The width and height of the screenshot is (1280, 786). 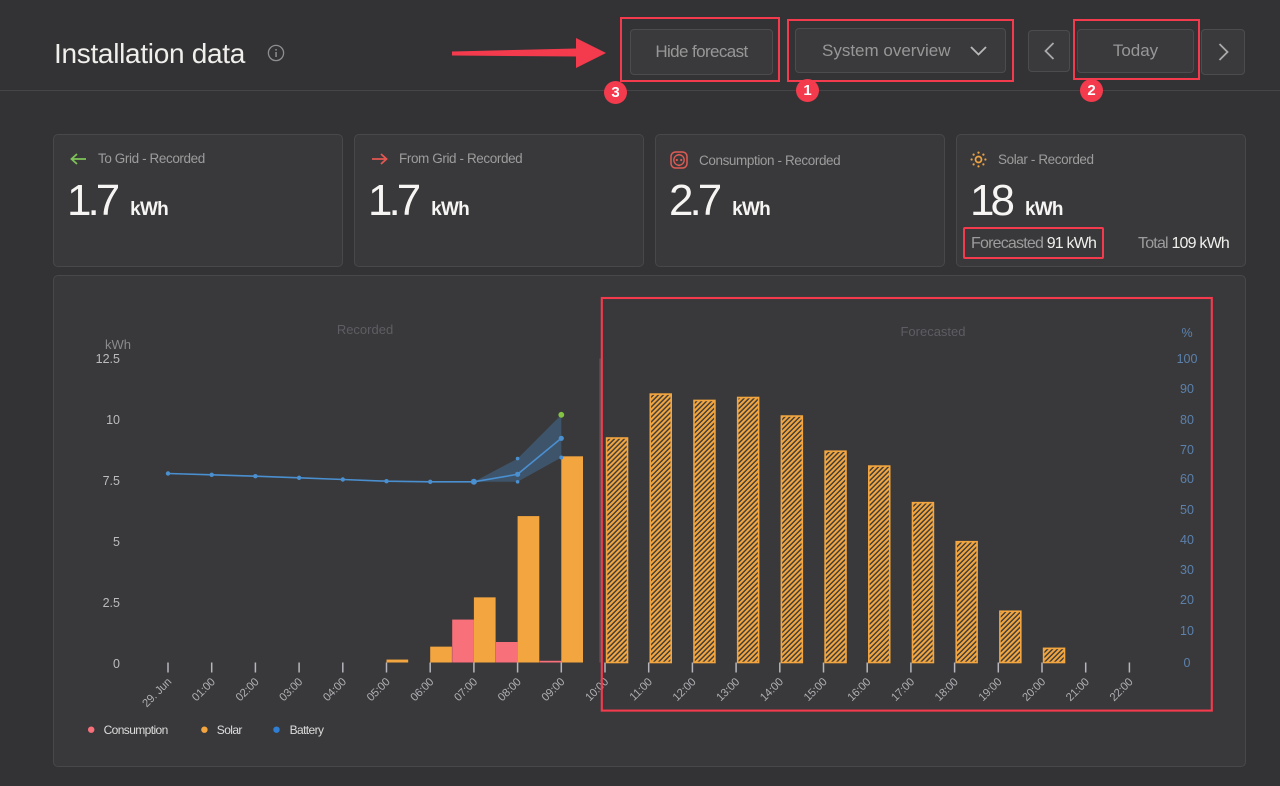 What do you see at coordinates (1187, 570) in the screenshot?
I see `svg-text: 30` at bounding box center [1187, 570].